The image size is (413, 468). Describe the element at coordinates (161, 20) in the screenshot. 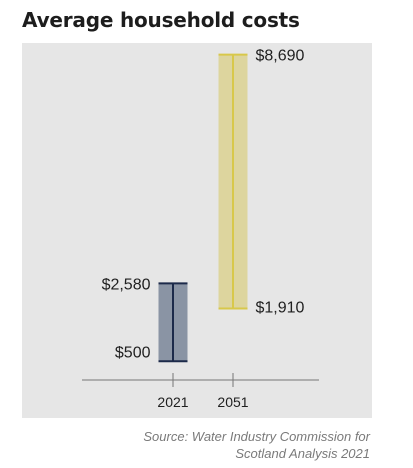

I see `chart-title: Average household costs` at that location.